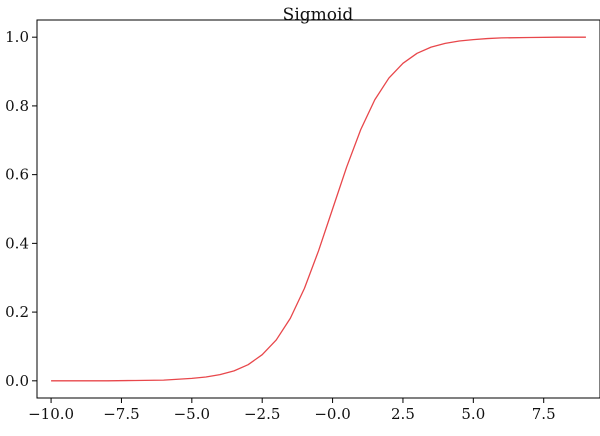  What do you see at coordinates (17, 243) in the screenshot?
I see `y-tick-label: 0.4` at bounding box center [17, 243].